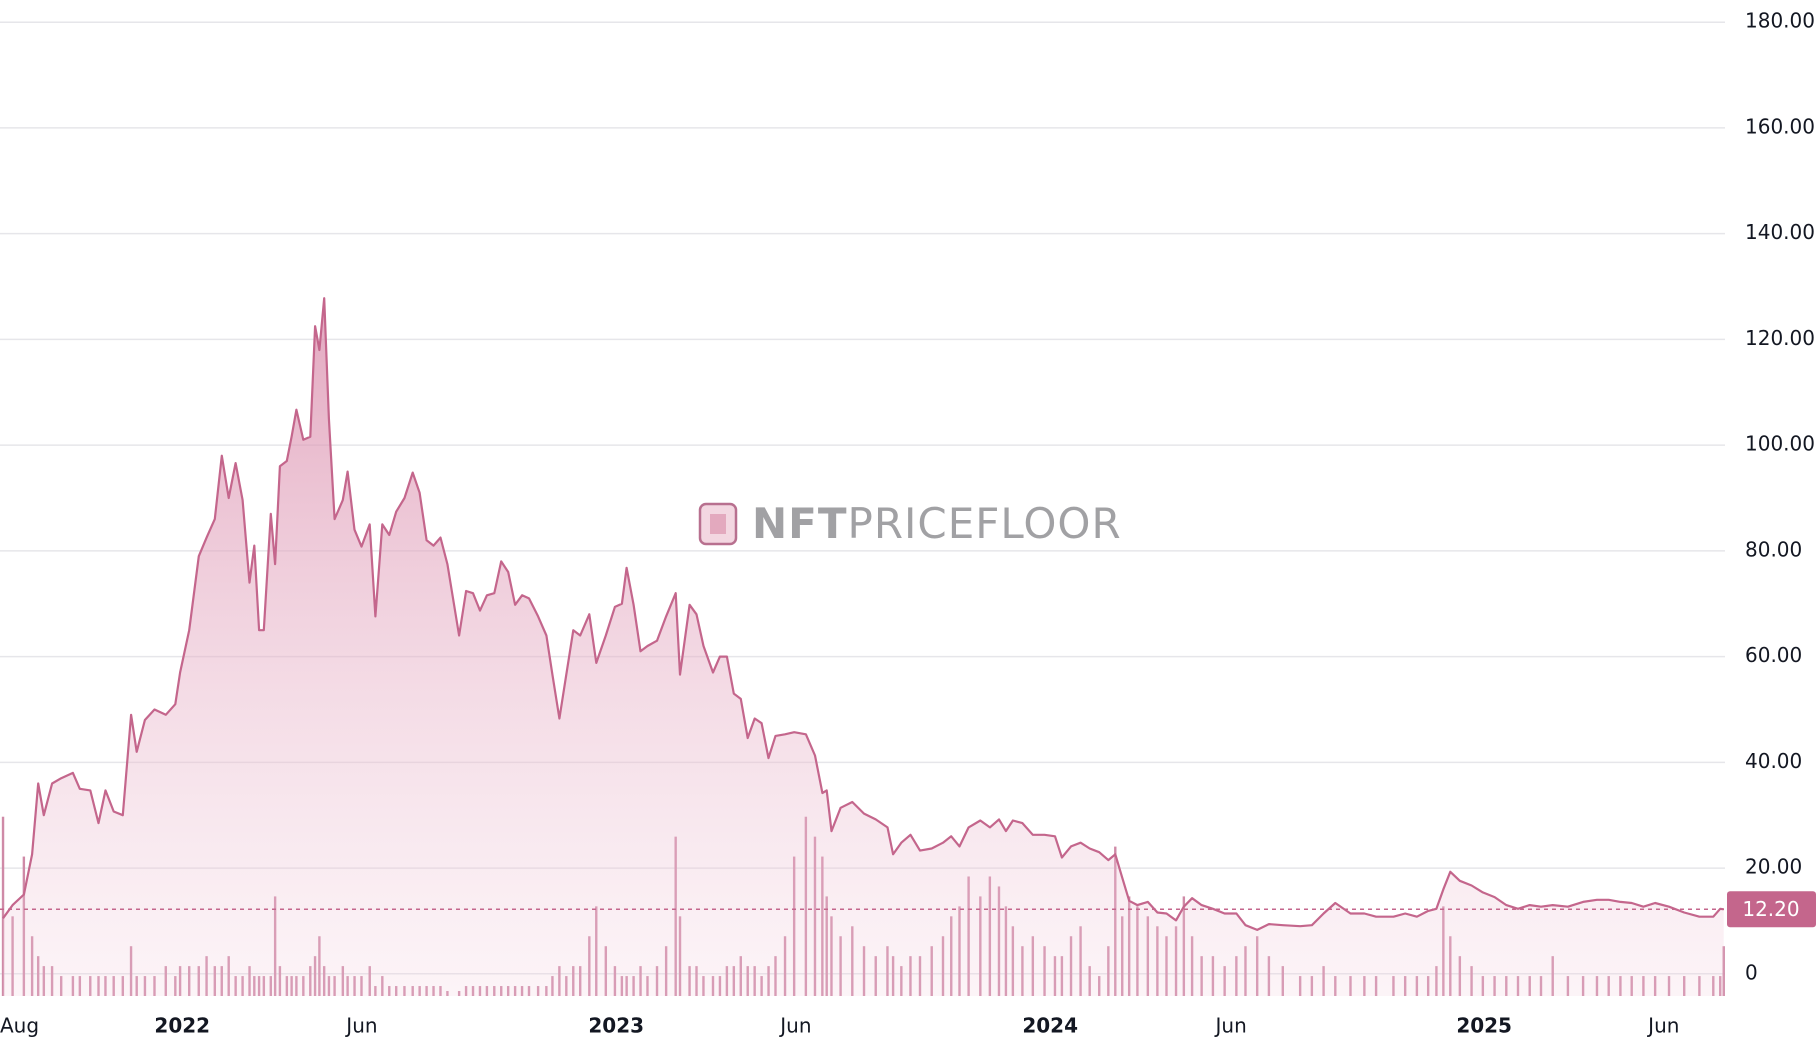 The image size is (1818, 1046). I want to click on y-tick-label: 160.00, so click(1780, 126).